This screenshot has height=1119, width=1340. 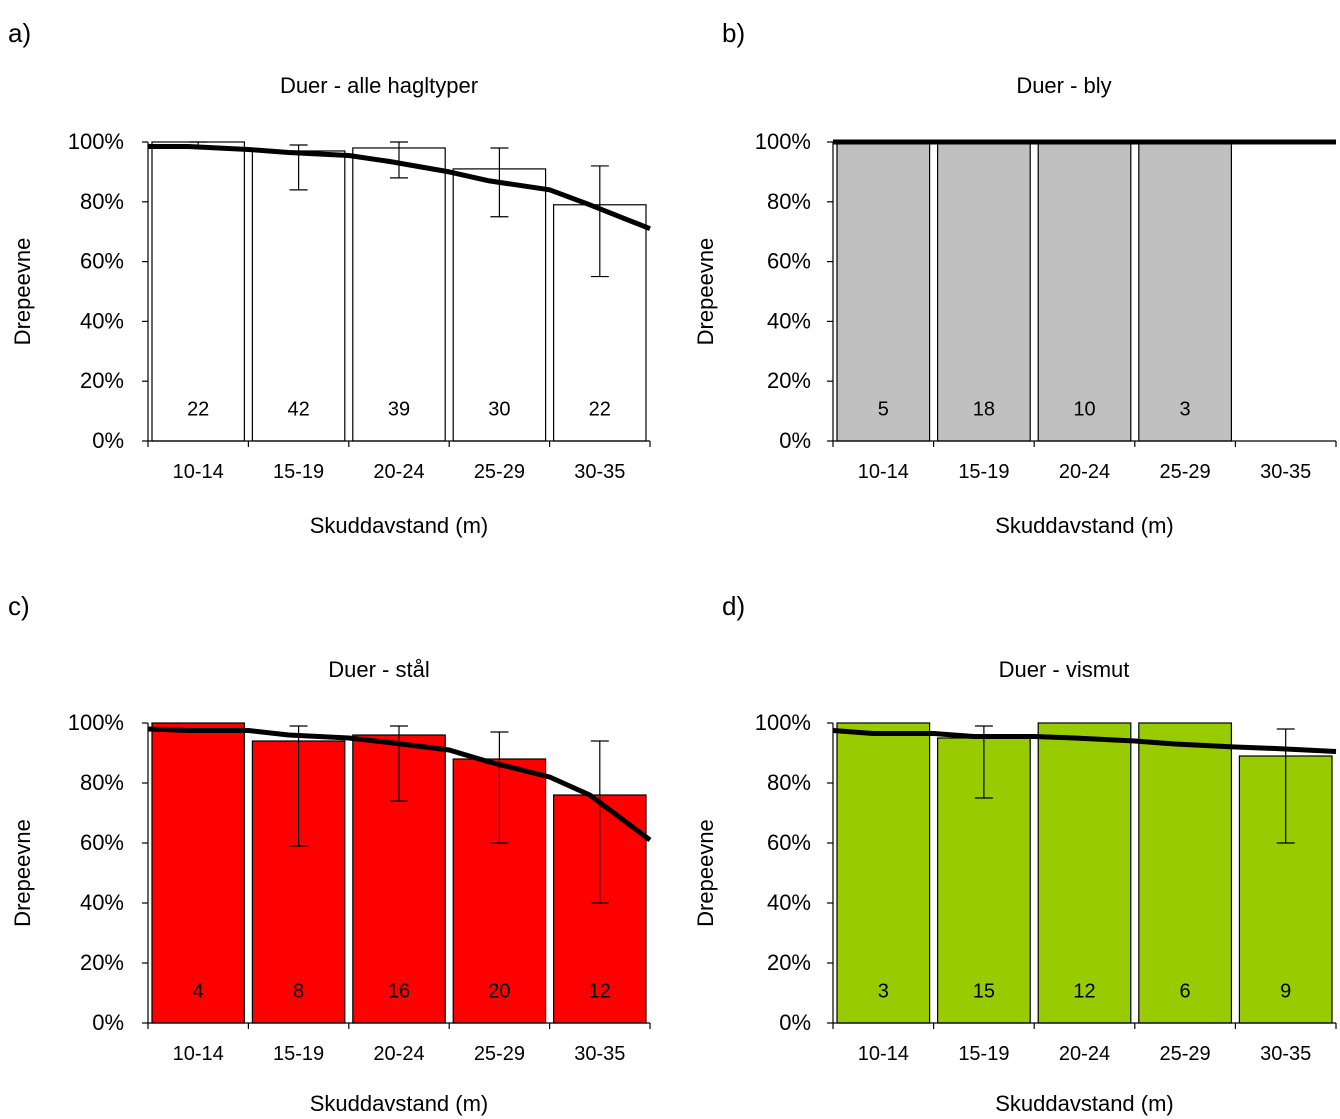 What do you see at coordinates (984, 992) in the screenshot?
I see `bar-count-label: 15` at bounding box center [984, 992].